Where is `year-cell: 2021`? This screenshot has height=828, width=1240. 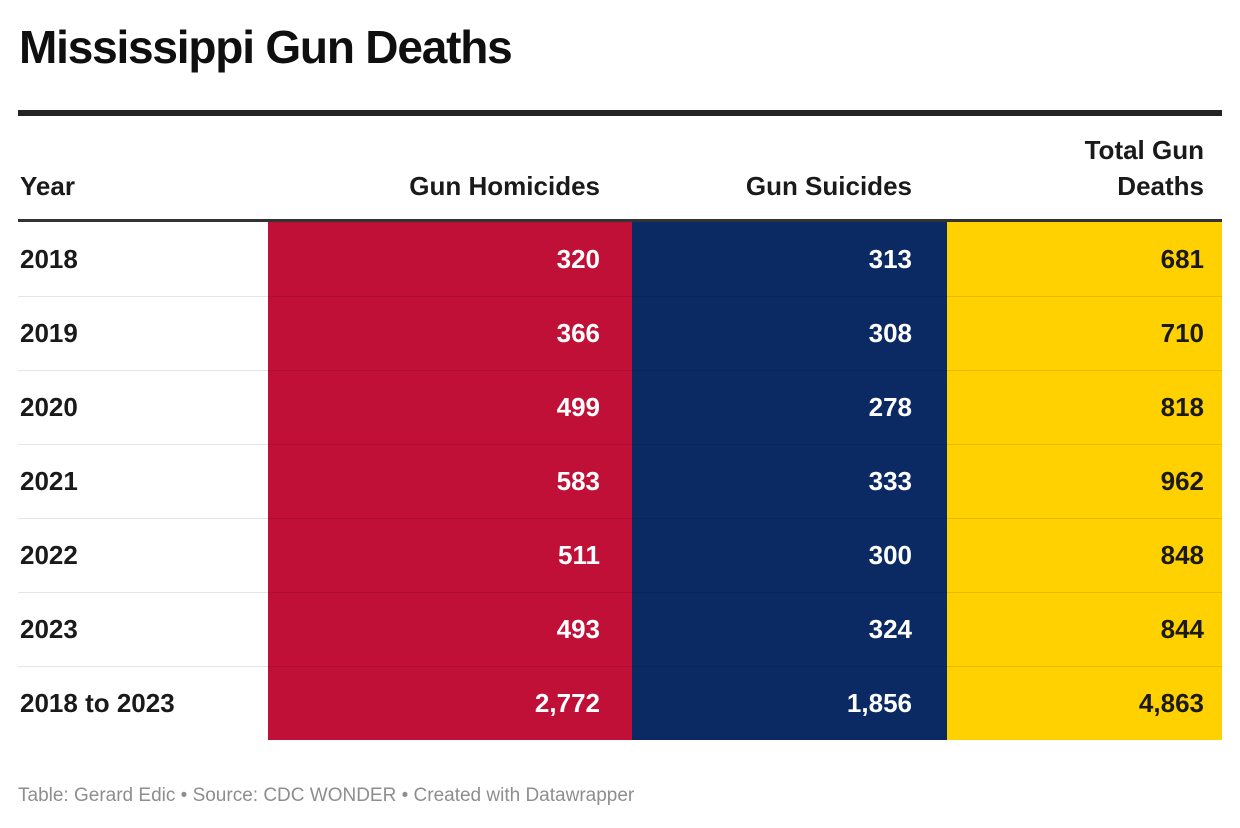
year-cell: 2021 is located at coordinates (143, 481).